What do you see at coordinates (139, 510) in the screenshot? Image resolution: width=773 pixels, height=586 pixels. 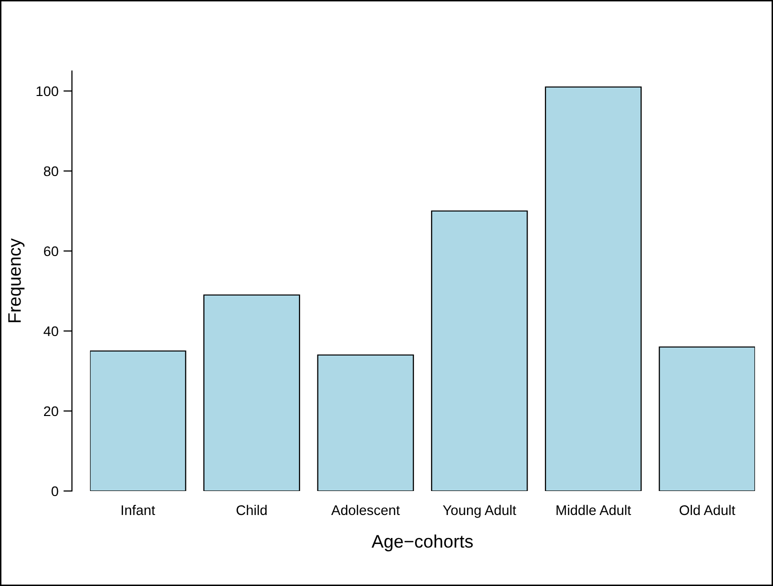 I see `x-tick-label: Infant` at bounding box center [139, 510].